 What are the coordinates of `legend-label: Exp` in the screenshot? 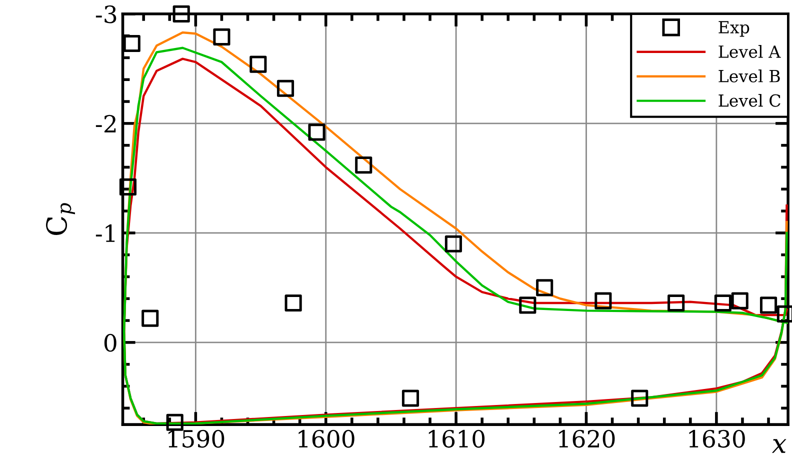 It's located at (734, 29).